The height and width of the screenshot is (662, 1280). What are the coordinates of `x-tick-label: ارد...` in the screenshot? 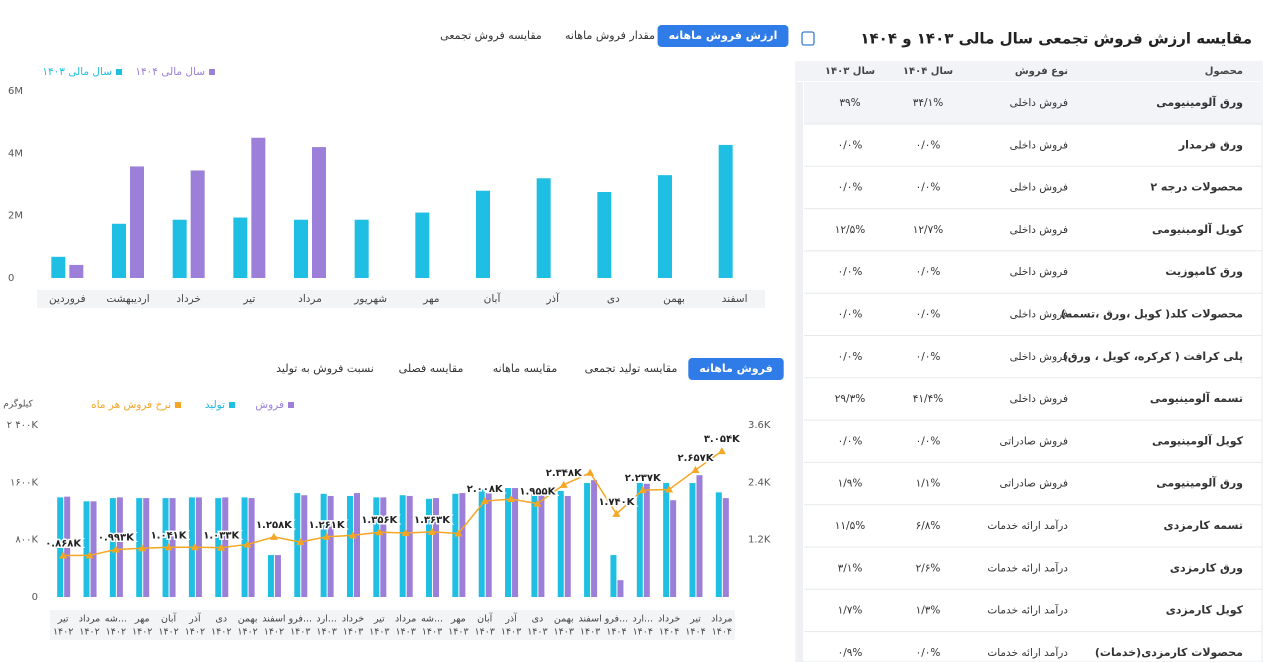 It's located at (326, 619).